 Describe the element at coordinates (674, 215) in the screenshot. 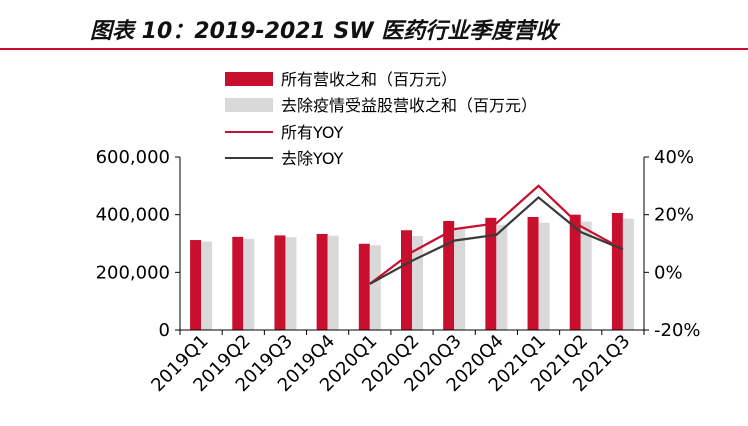

I see `y-right-tick-label: 20%` at that location.